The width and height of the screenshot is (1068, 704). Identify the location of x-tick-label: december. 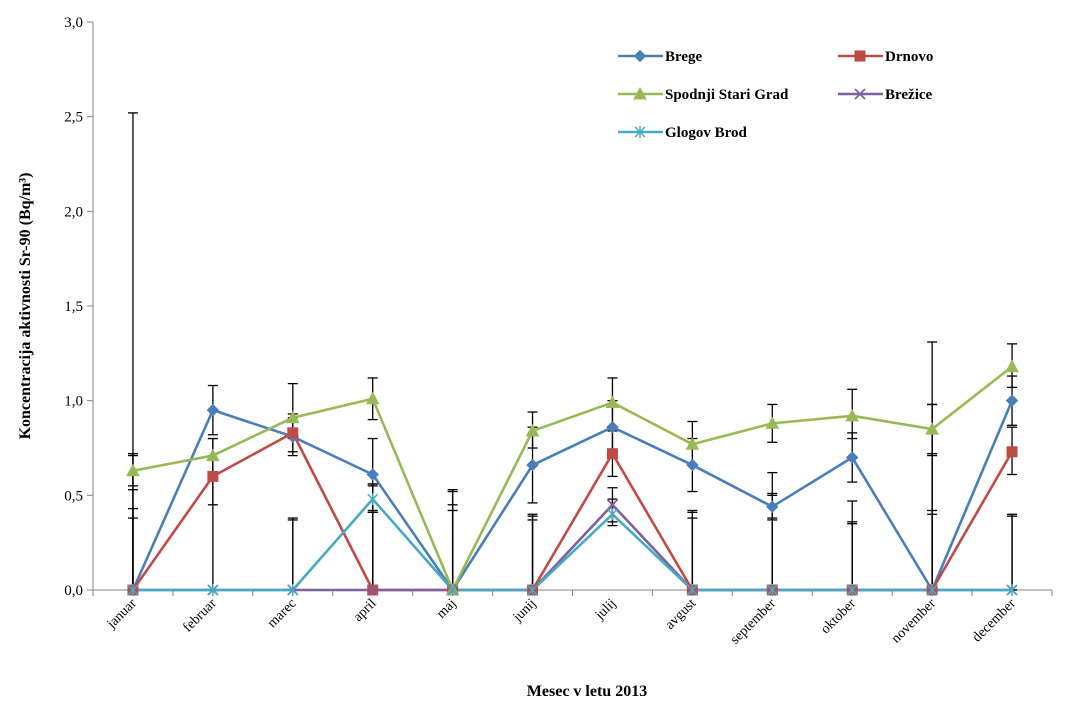
(994, 620).